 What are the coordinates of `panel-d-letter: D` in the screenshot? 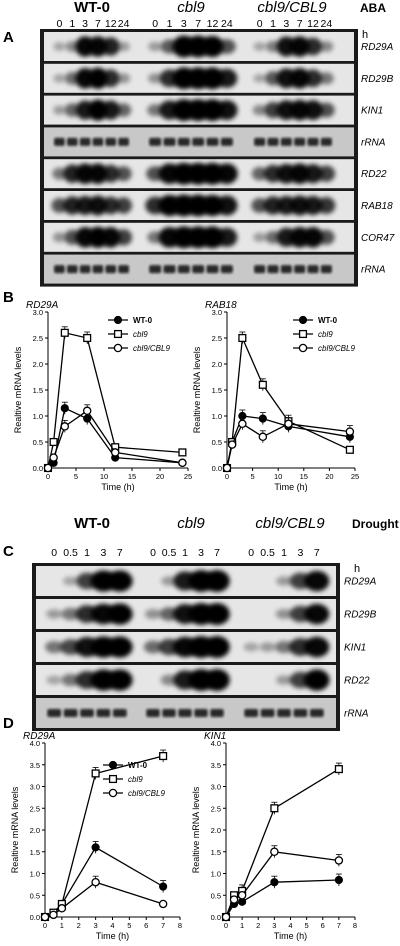 It's located at (8, 723).